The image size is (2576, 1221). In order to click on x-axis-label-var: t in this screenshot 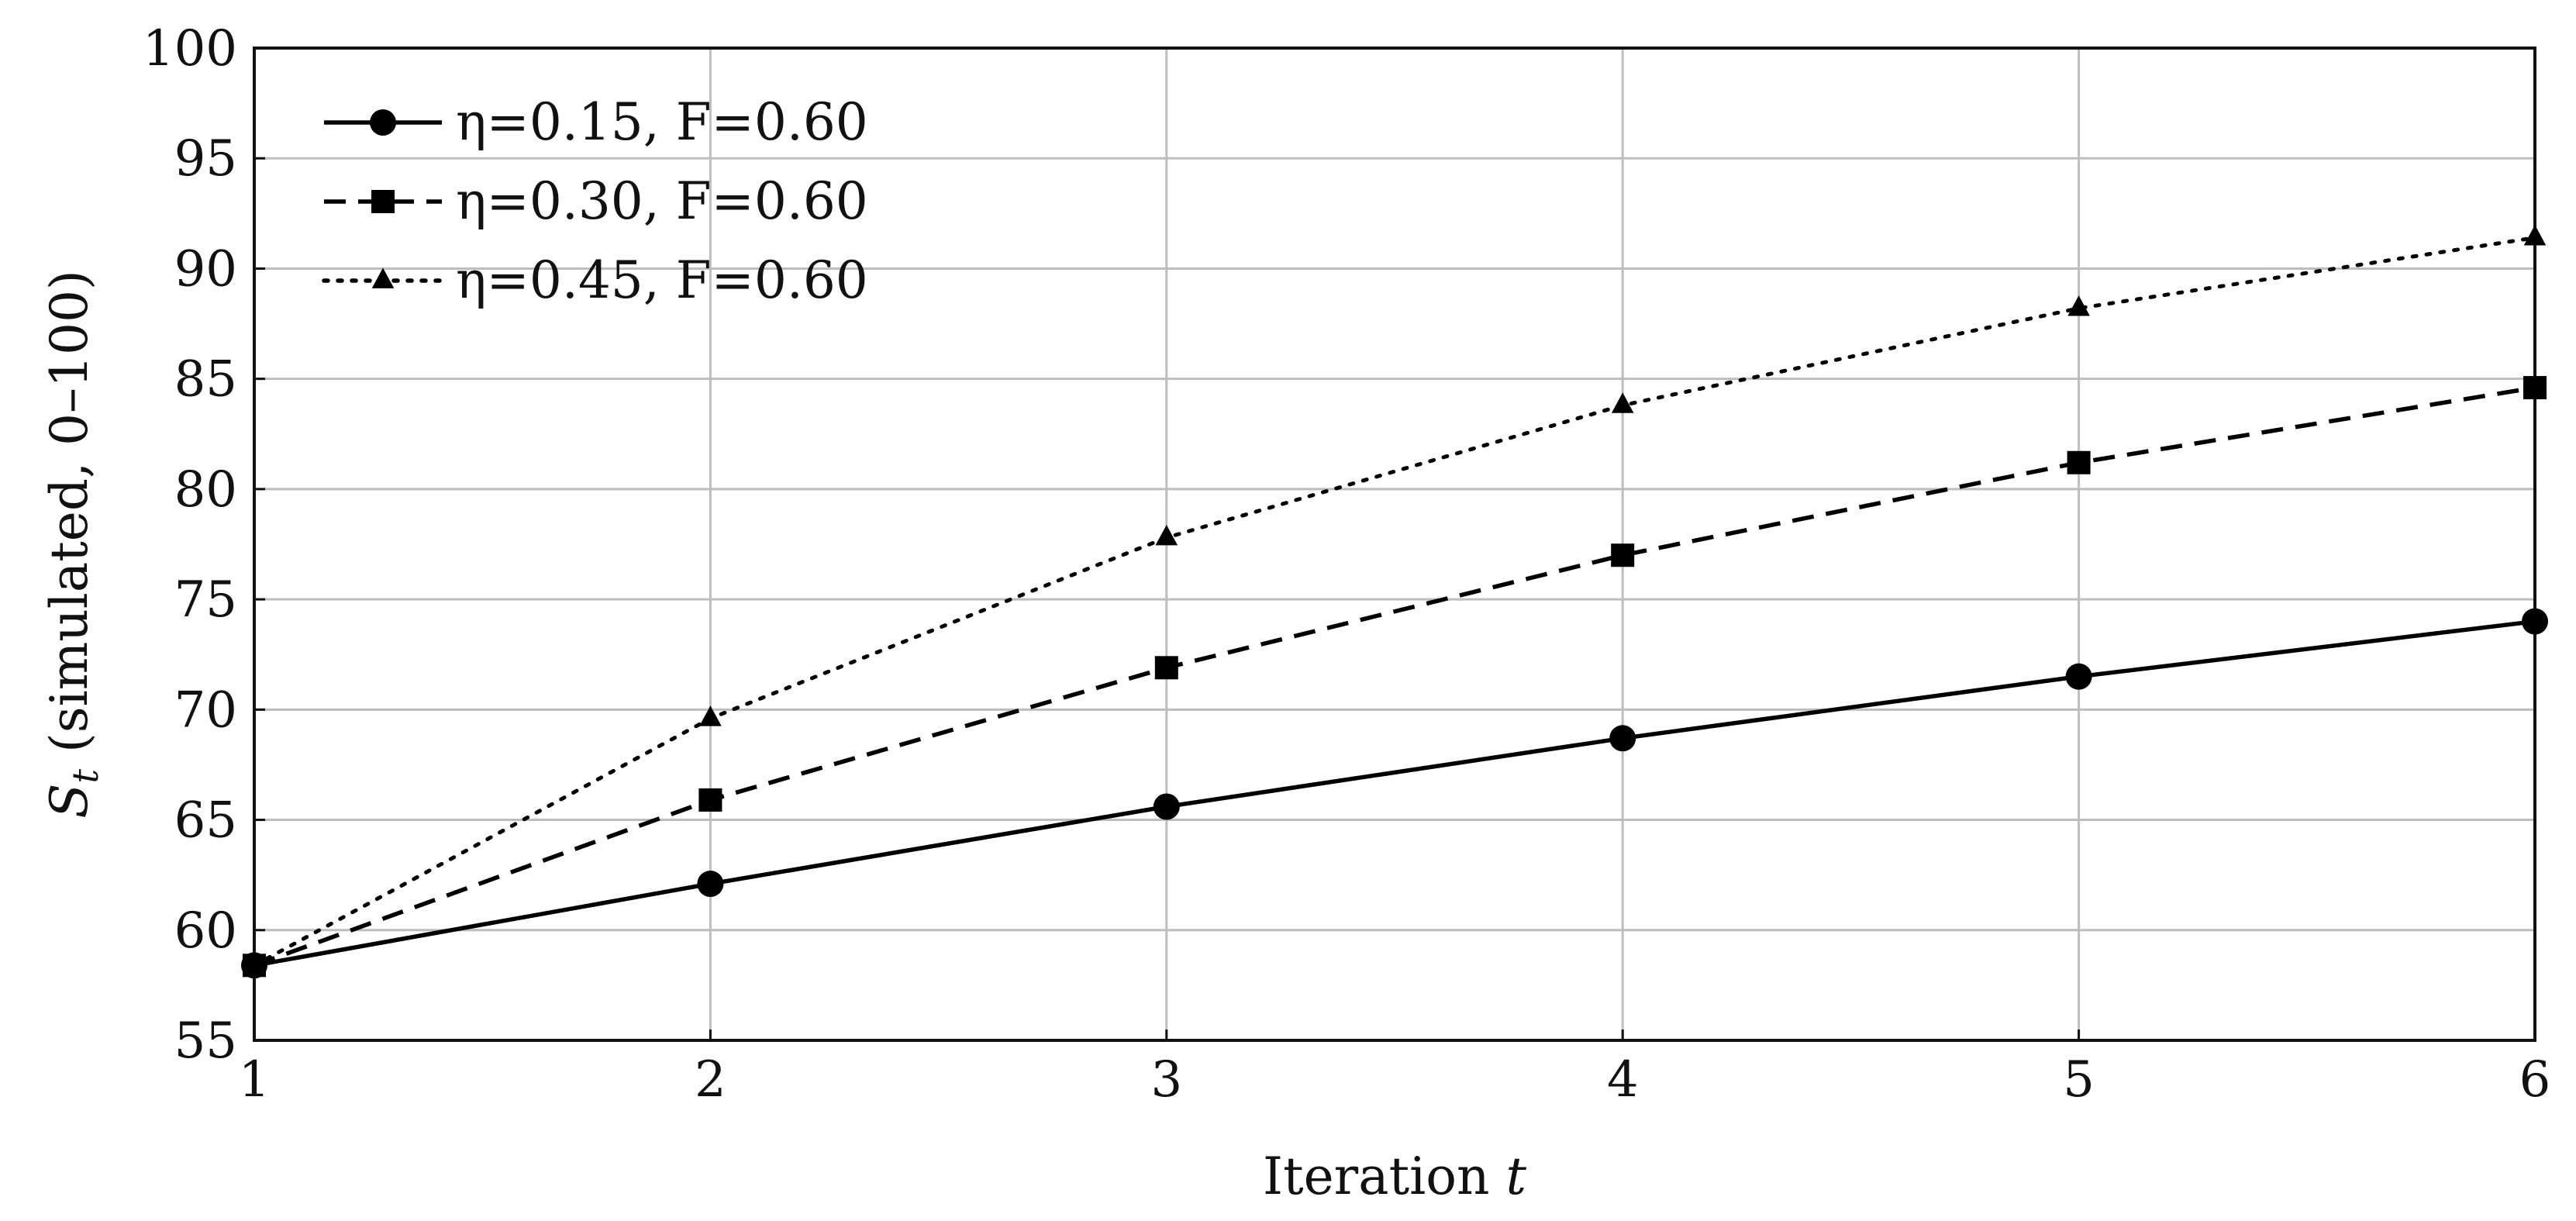, I will do `click(1515, 1176)`.